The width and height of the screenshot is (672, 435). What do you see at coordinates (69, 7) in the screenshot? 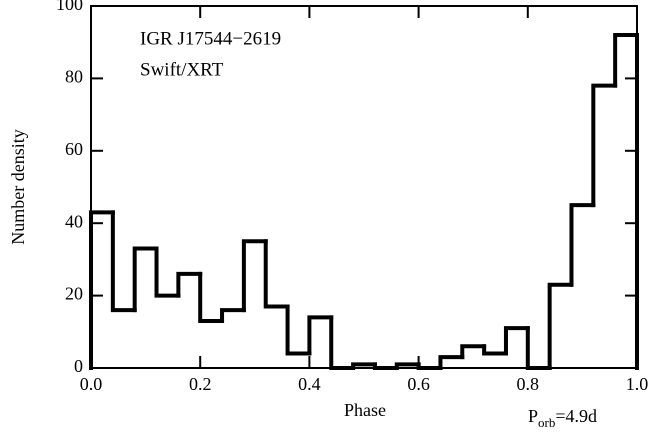
I see `y-tick-label: 100` at bounding box center [69, 7].